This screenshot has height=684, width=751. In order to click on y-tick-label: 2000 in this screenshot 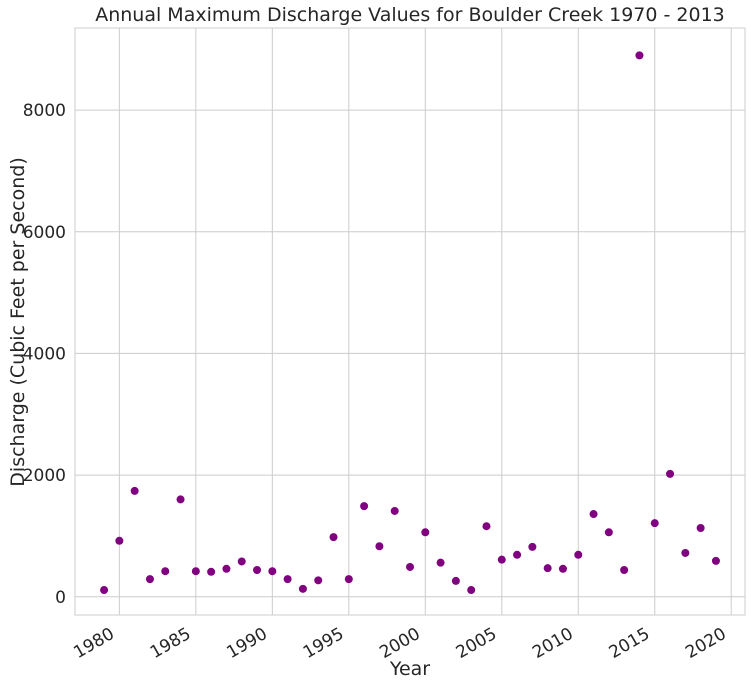, I will do `click(44, 476)`.